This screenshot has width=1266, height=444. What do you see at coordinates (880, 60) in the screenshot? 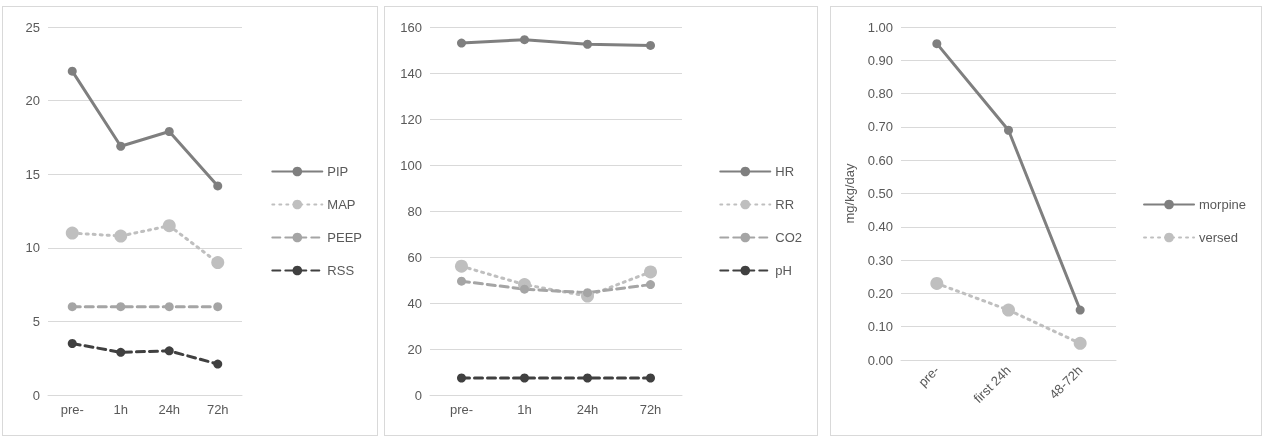
I see `y-tick-label: 0.90` at bounding box center [880, 60].